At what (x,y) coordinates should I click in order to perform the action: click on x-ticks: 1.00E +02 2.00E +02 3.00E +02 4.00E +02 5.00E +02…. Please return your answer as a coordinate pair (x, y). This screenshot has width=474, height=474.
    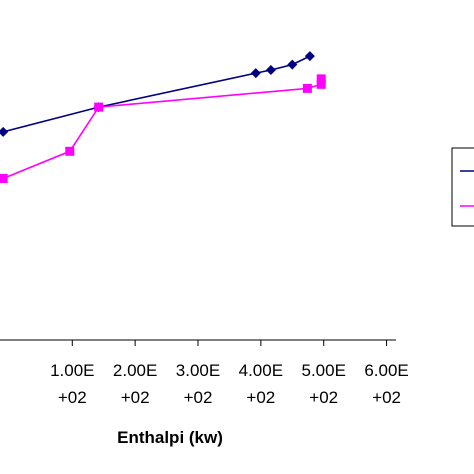
    Looking at the image, I should click on (229, 373).